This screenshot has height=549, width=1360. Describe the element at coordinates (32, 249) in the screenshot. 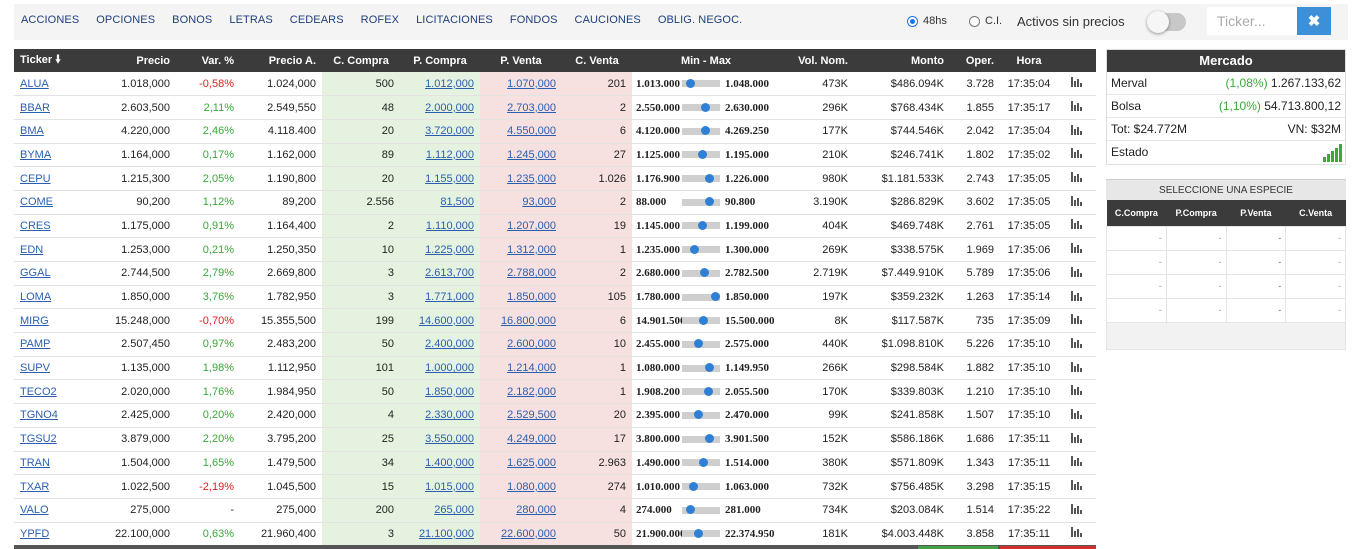

I see `ticker-link: EDN` at that location.